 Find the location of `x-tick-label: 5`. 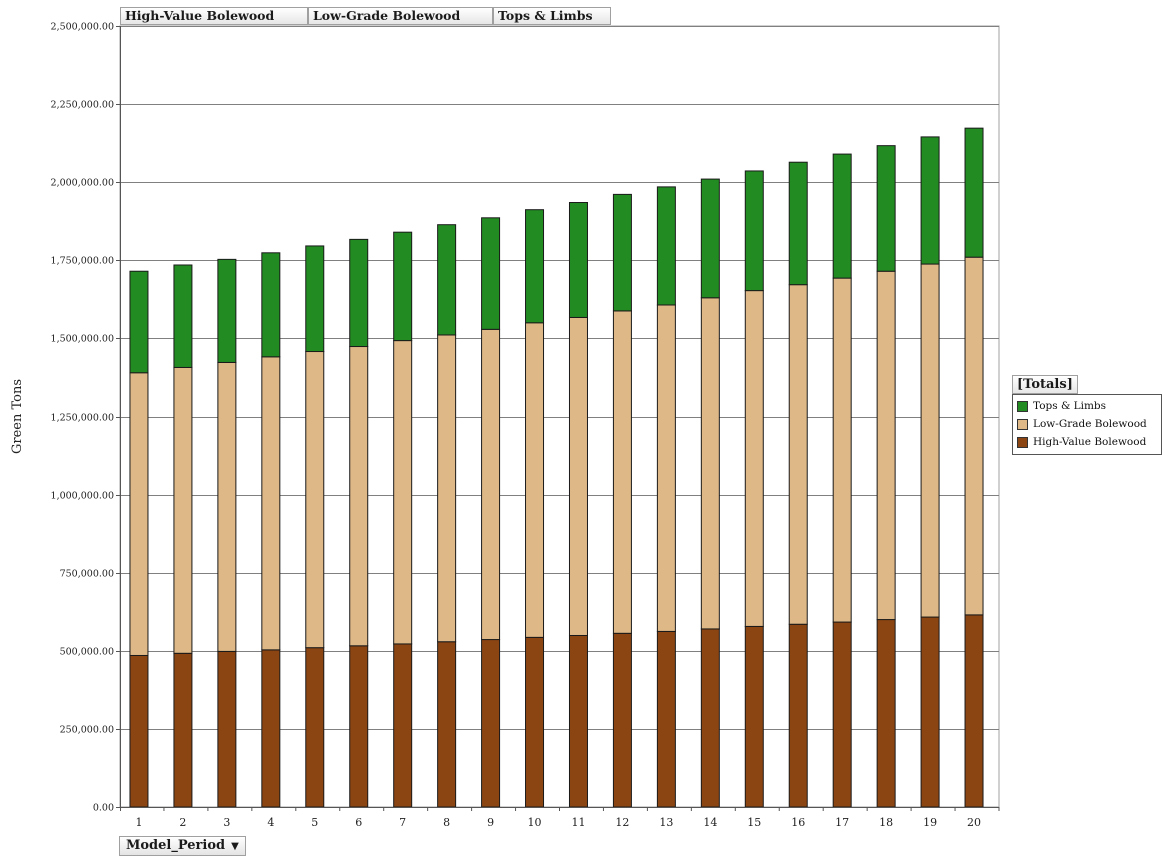

x-tick-label: 5 is located at coordinates (314, 822).